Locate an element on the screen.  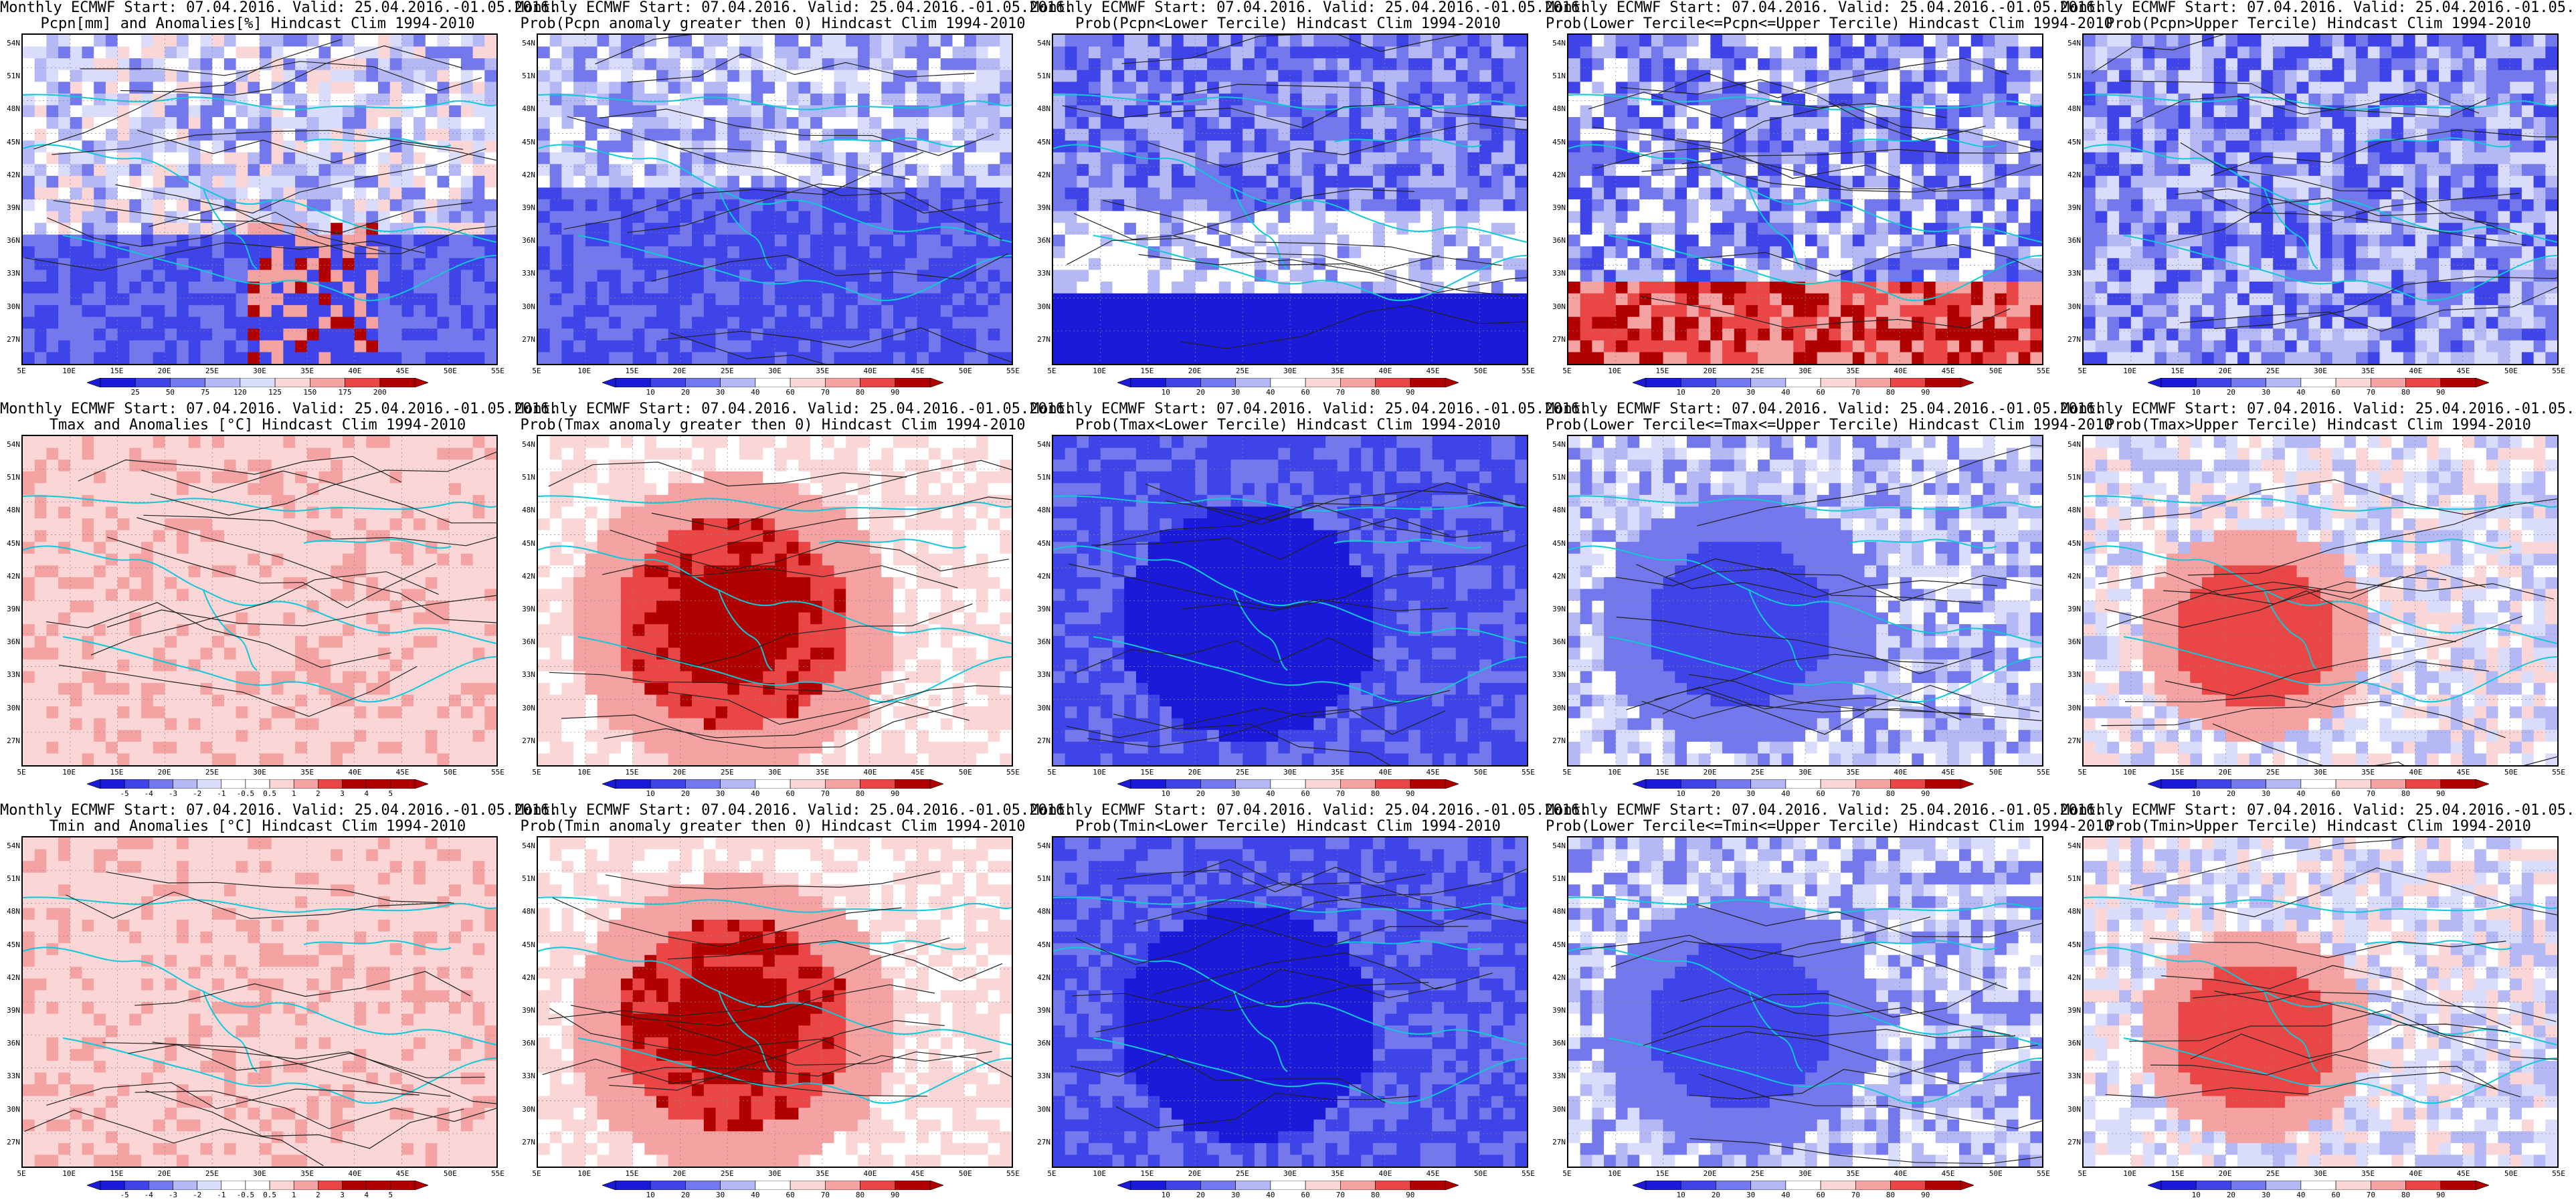
colorbar-tick-label: 4 is located at coordinates (367, 1195).